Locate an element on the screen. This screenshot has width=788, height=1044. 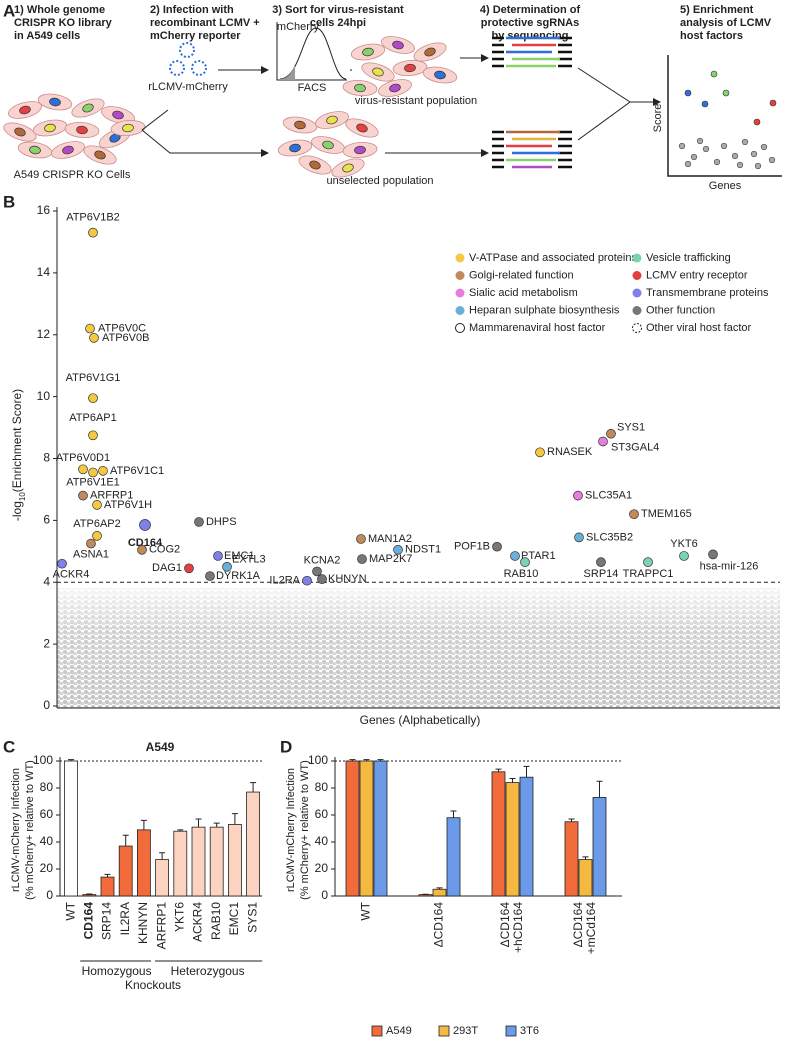
gene-label: EXTL3 is located at coordinates (249, 560).